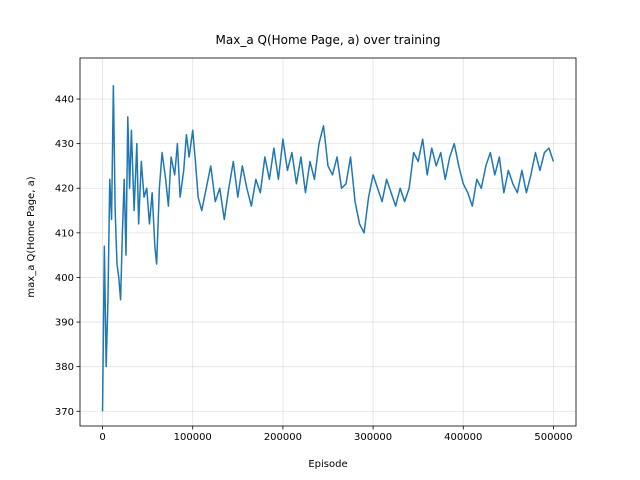  What do you see at coordinates (102, 437) in the screenshot?
I see `x-tick-label: 0` at bounding box center [102, 437].